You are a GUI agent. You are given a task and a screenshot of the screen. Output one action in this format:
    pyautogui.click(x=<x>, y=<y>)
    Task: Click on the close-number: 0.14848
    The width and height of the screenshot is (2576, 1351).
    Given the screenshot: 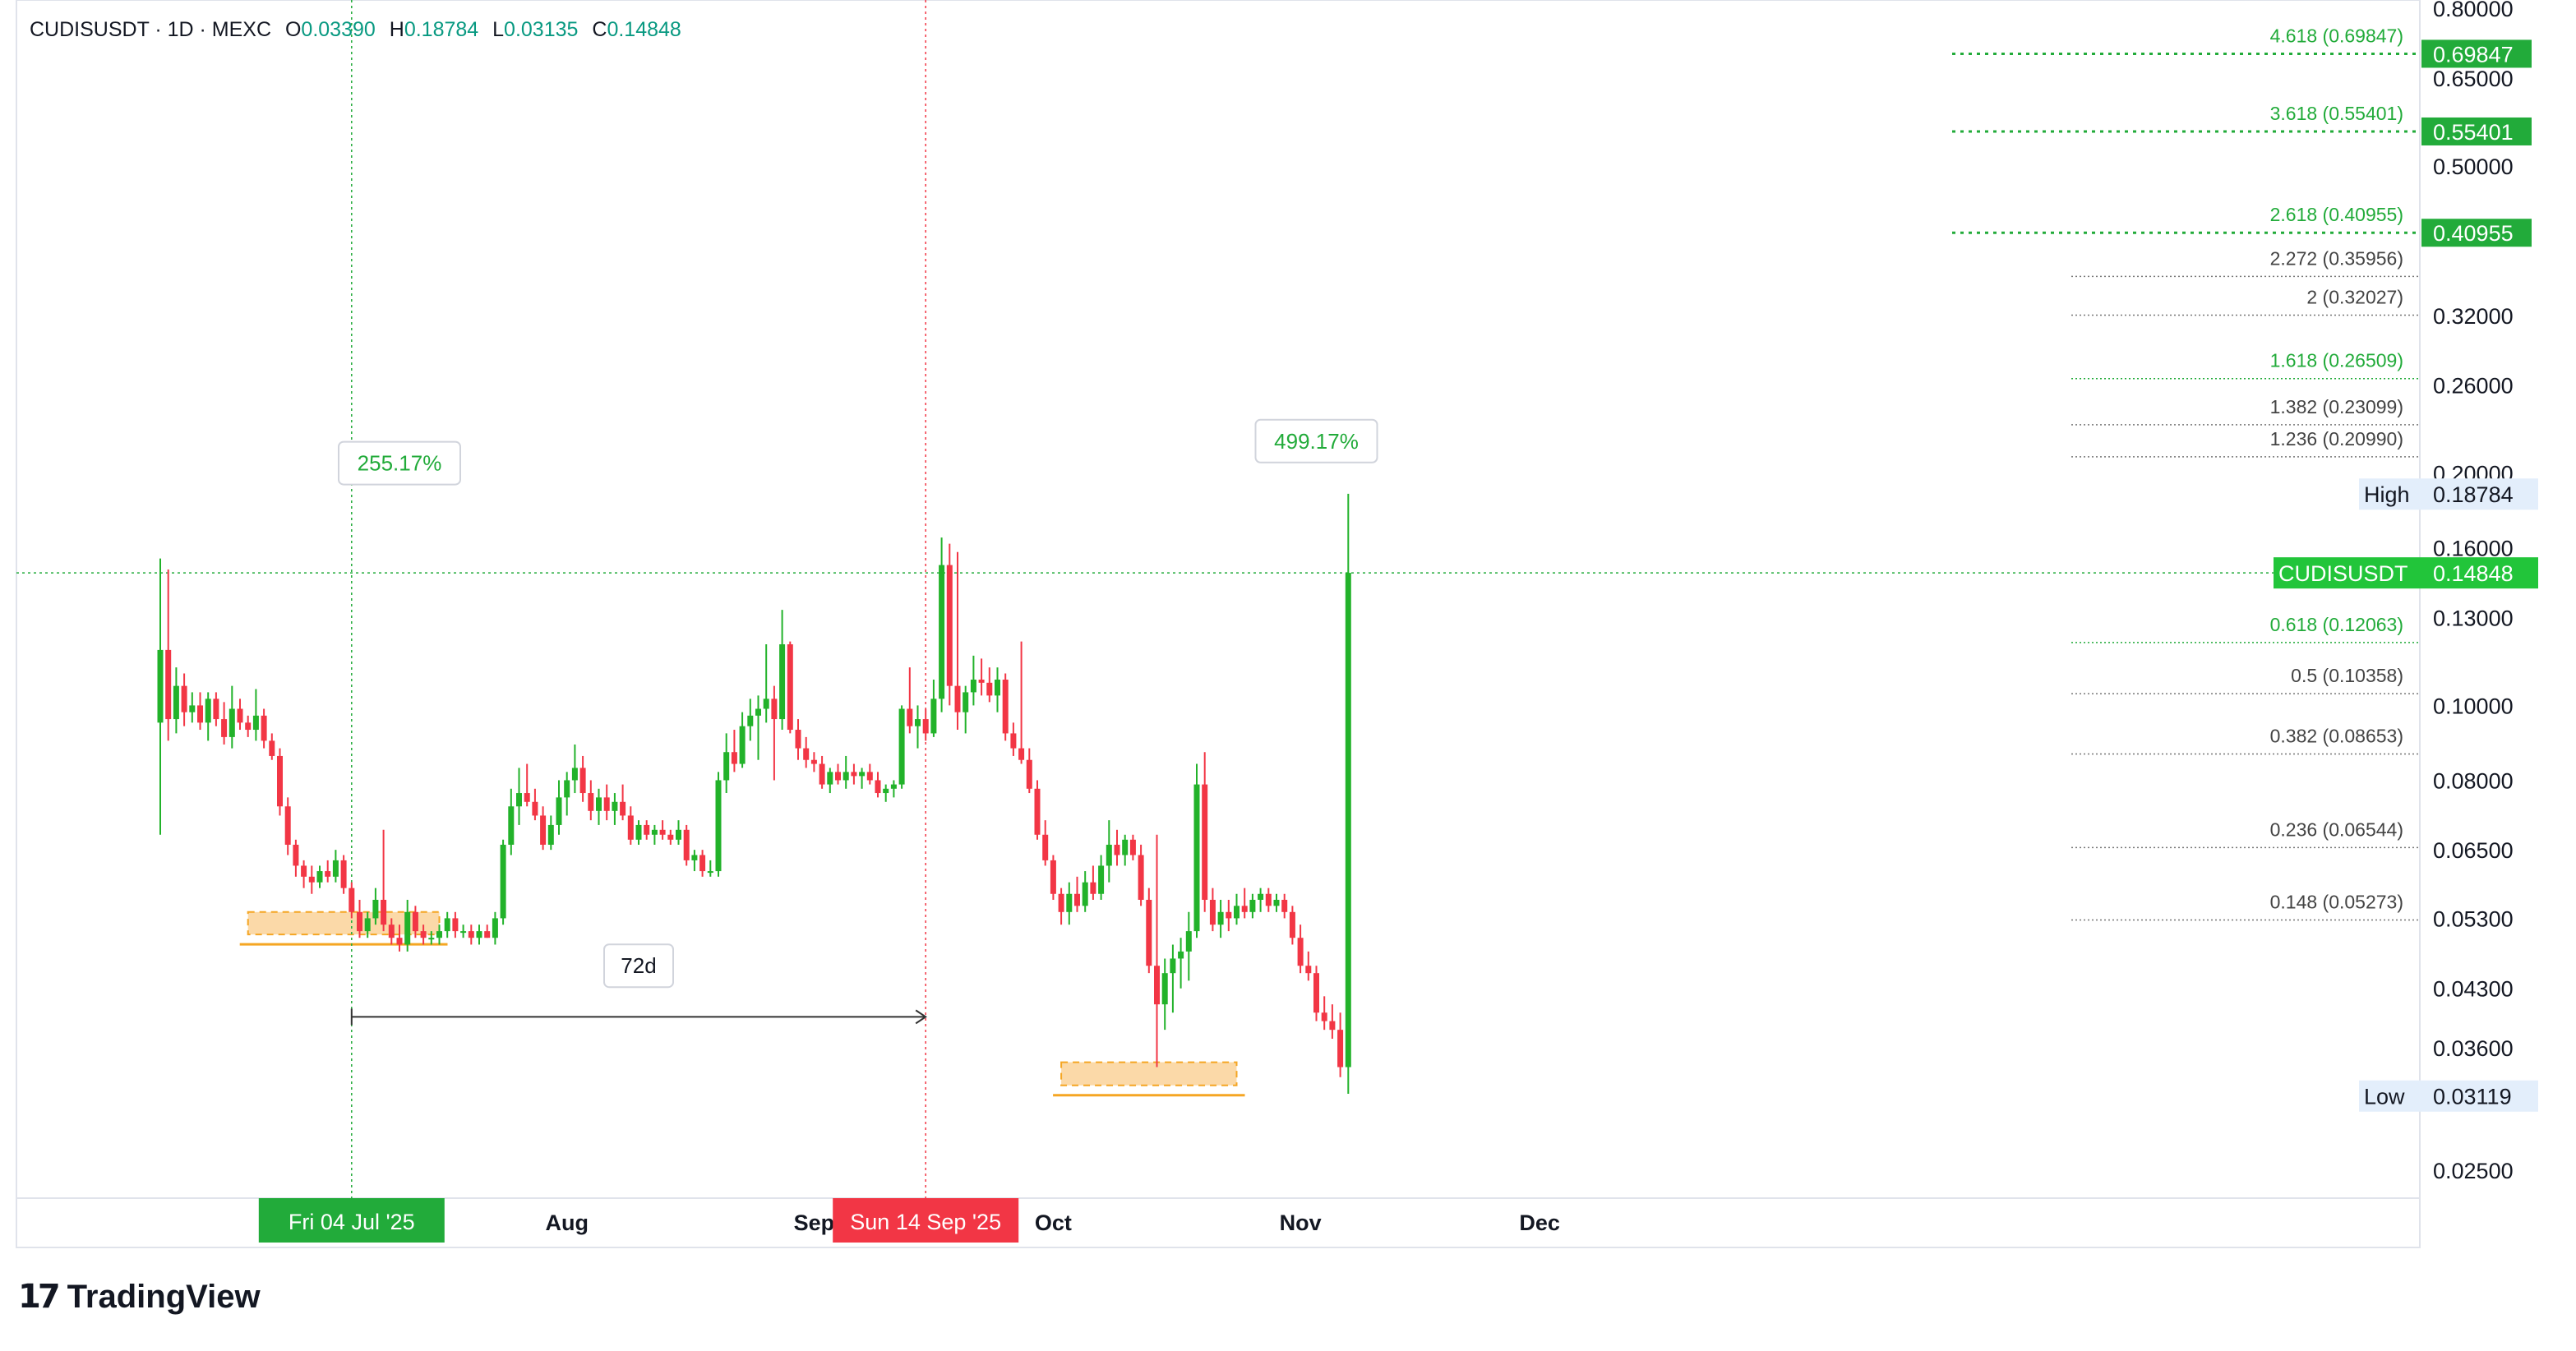 What is the action you would take?
    pyautogui.click(x=644, y=29)
    